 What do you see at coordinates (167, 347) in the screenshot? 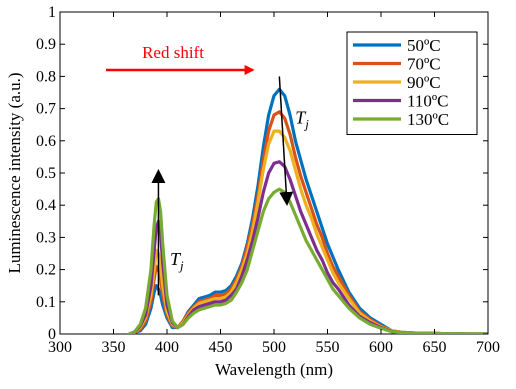
I see `x-tick-label: 400` at bounding box center [167, 347].